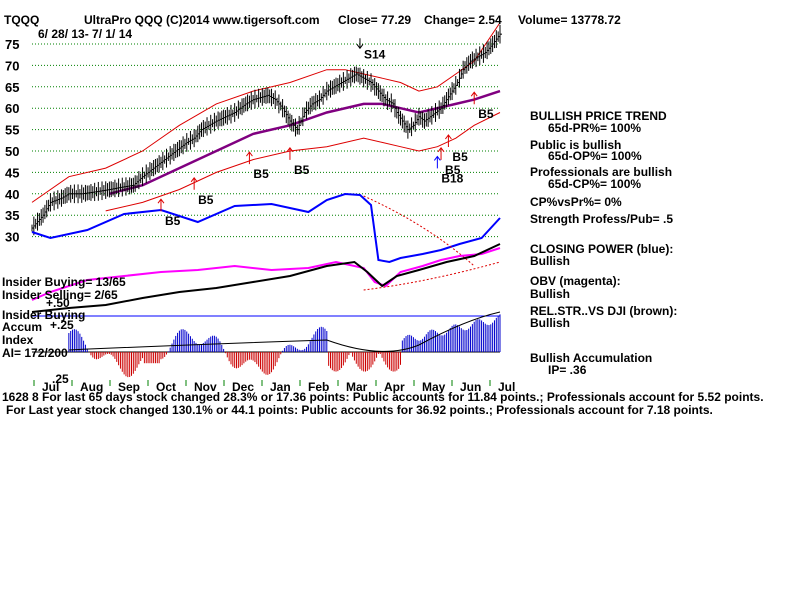 The width and height of the screenshot is (800, 600). Describe the element at coordinates (12, 215) in the screenshot. I see `y-tick-label: 35` at that location.